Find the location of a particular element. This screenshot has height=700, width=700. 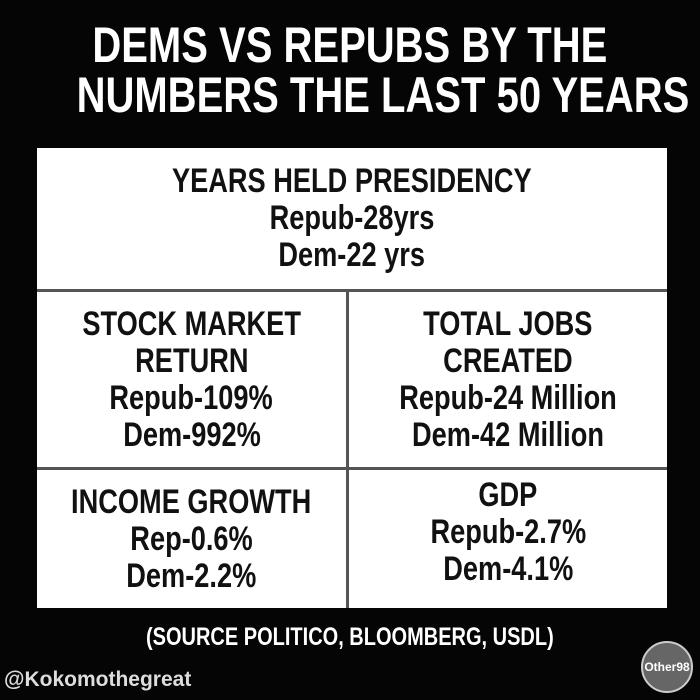

cell-heading-row: TOTAL JOBS is located at coordinates (508, 323).